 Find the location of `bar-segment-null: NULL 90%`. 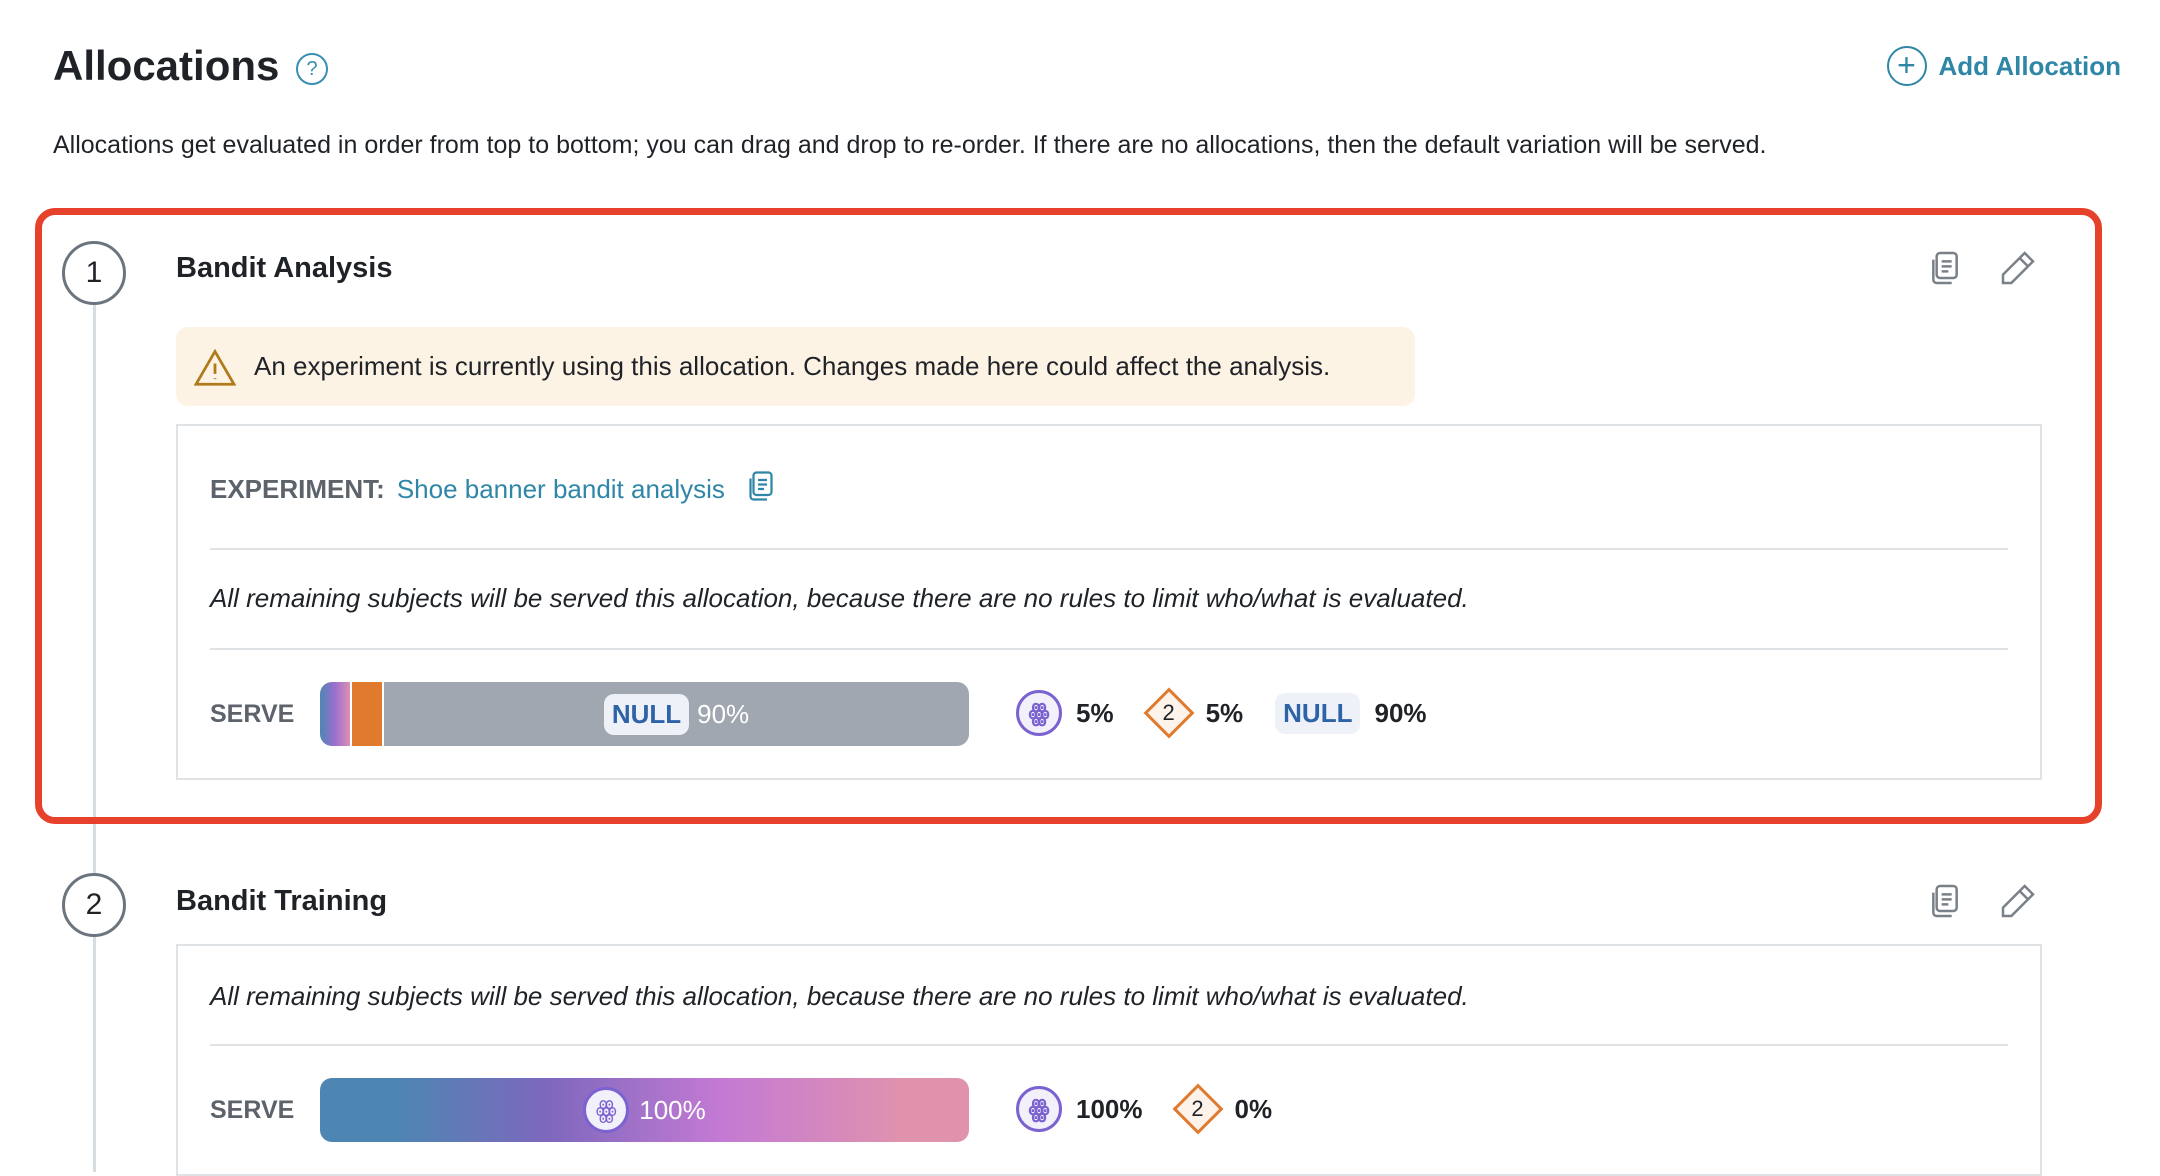

bar-segment-null: NULL 90% is located at coordinates (676, 714).